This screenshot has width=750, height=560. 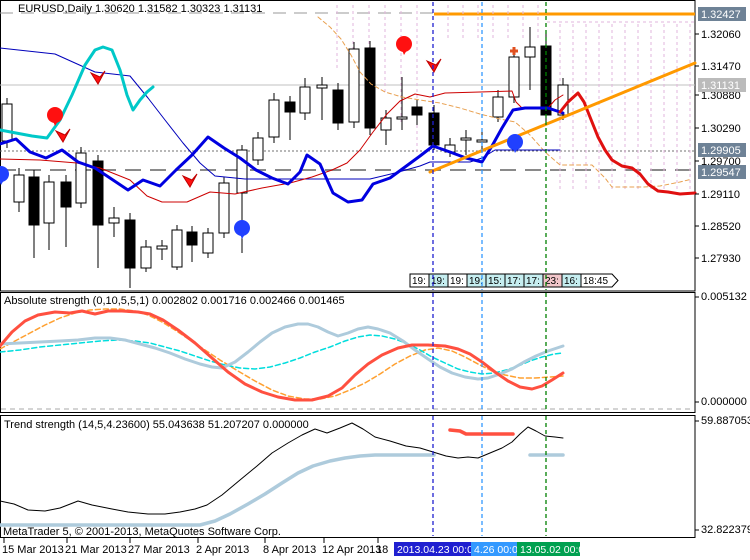 What do you see at coordinates (499, 550) in the screenshot?
I see `date-highlight-label: 4.26 00:00` at bounding box center [499, 550].